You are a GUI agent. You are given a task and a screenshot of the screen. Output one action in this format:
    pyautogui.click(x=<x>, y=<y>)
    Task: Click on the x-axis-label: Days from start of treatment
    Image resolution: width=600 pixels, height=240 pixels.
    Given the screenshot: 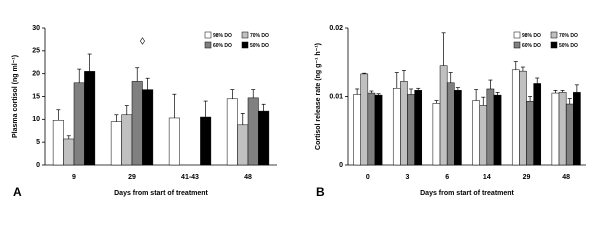 What is the action you would take?
    pyautogui.click(x=161, y=193)
    